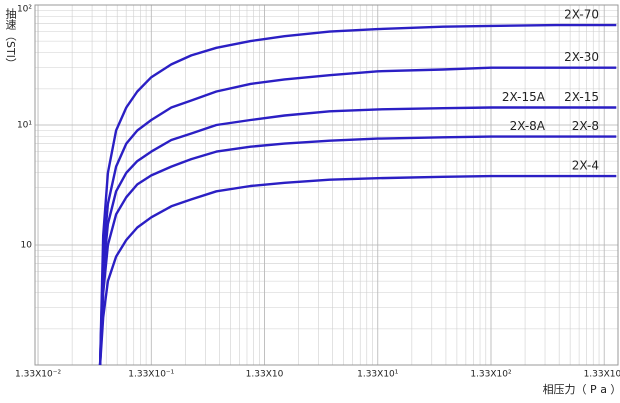 The image size is (620, 403). What do you see at coordinates (585, 126) in the screenshot?
I see `series-label: 2X-8` at bounding box center [585, 126].